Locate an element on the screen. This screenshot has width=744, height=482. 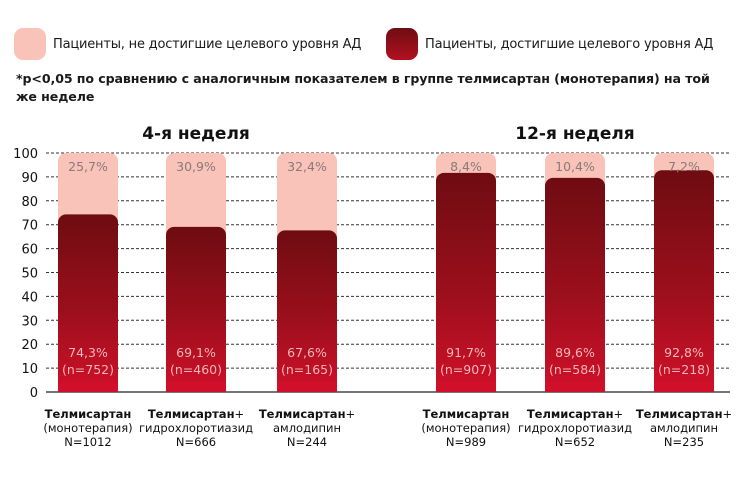
category-label-n: N=244 is located at coordinates (307, 442).